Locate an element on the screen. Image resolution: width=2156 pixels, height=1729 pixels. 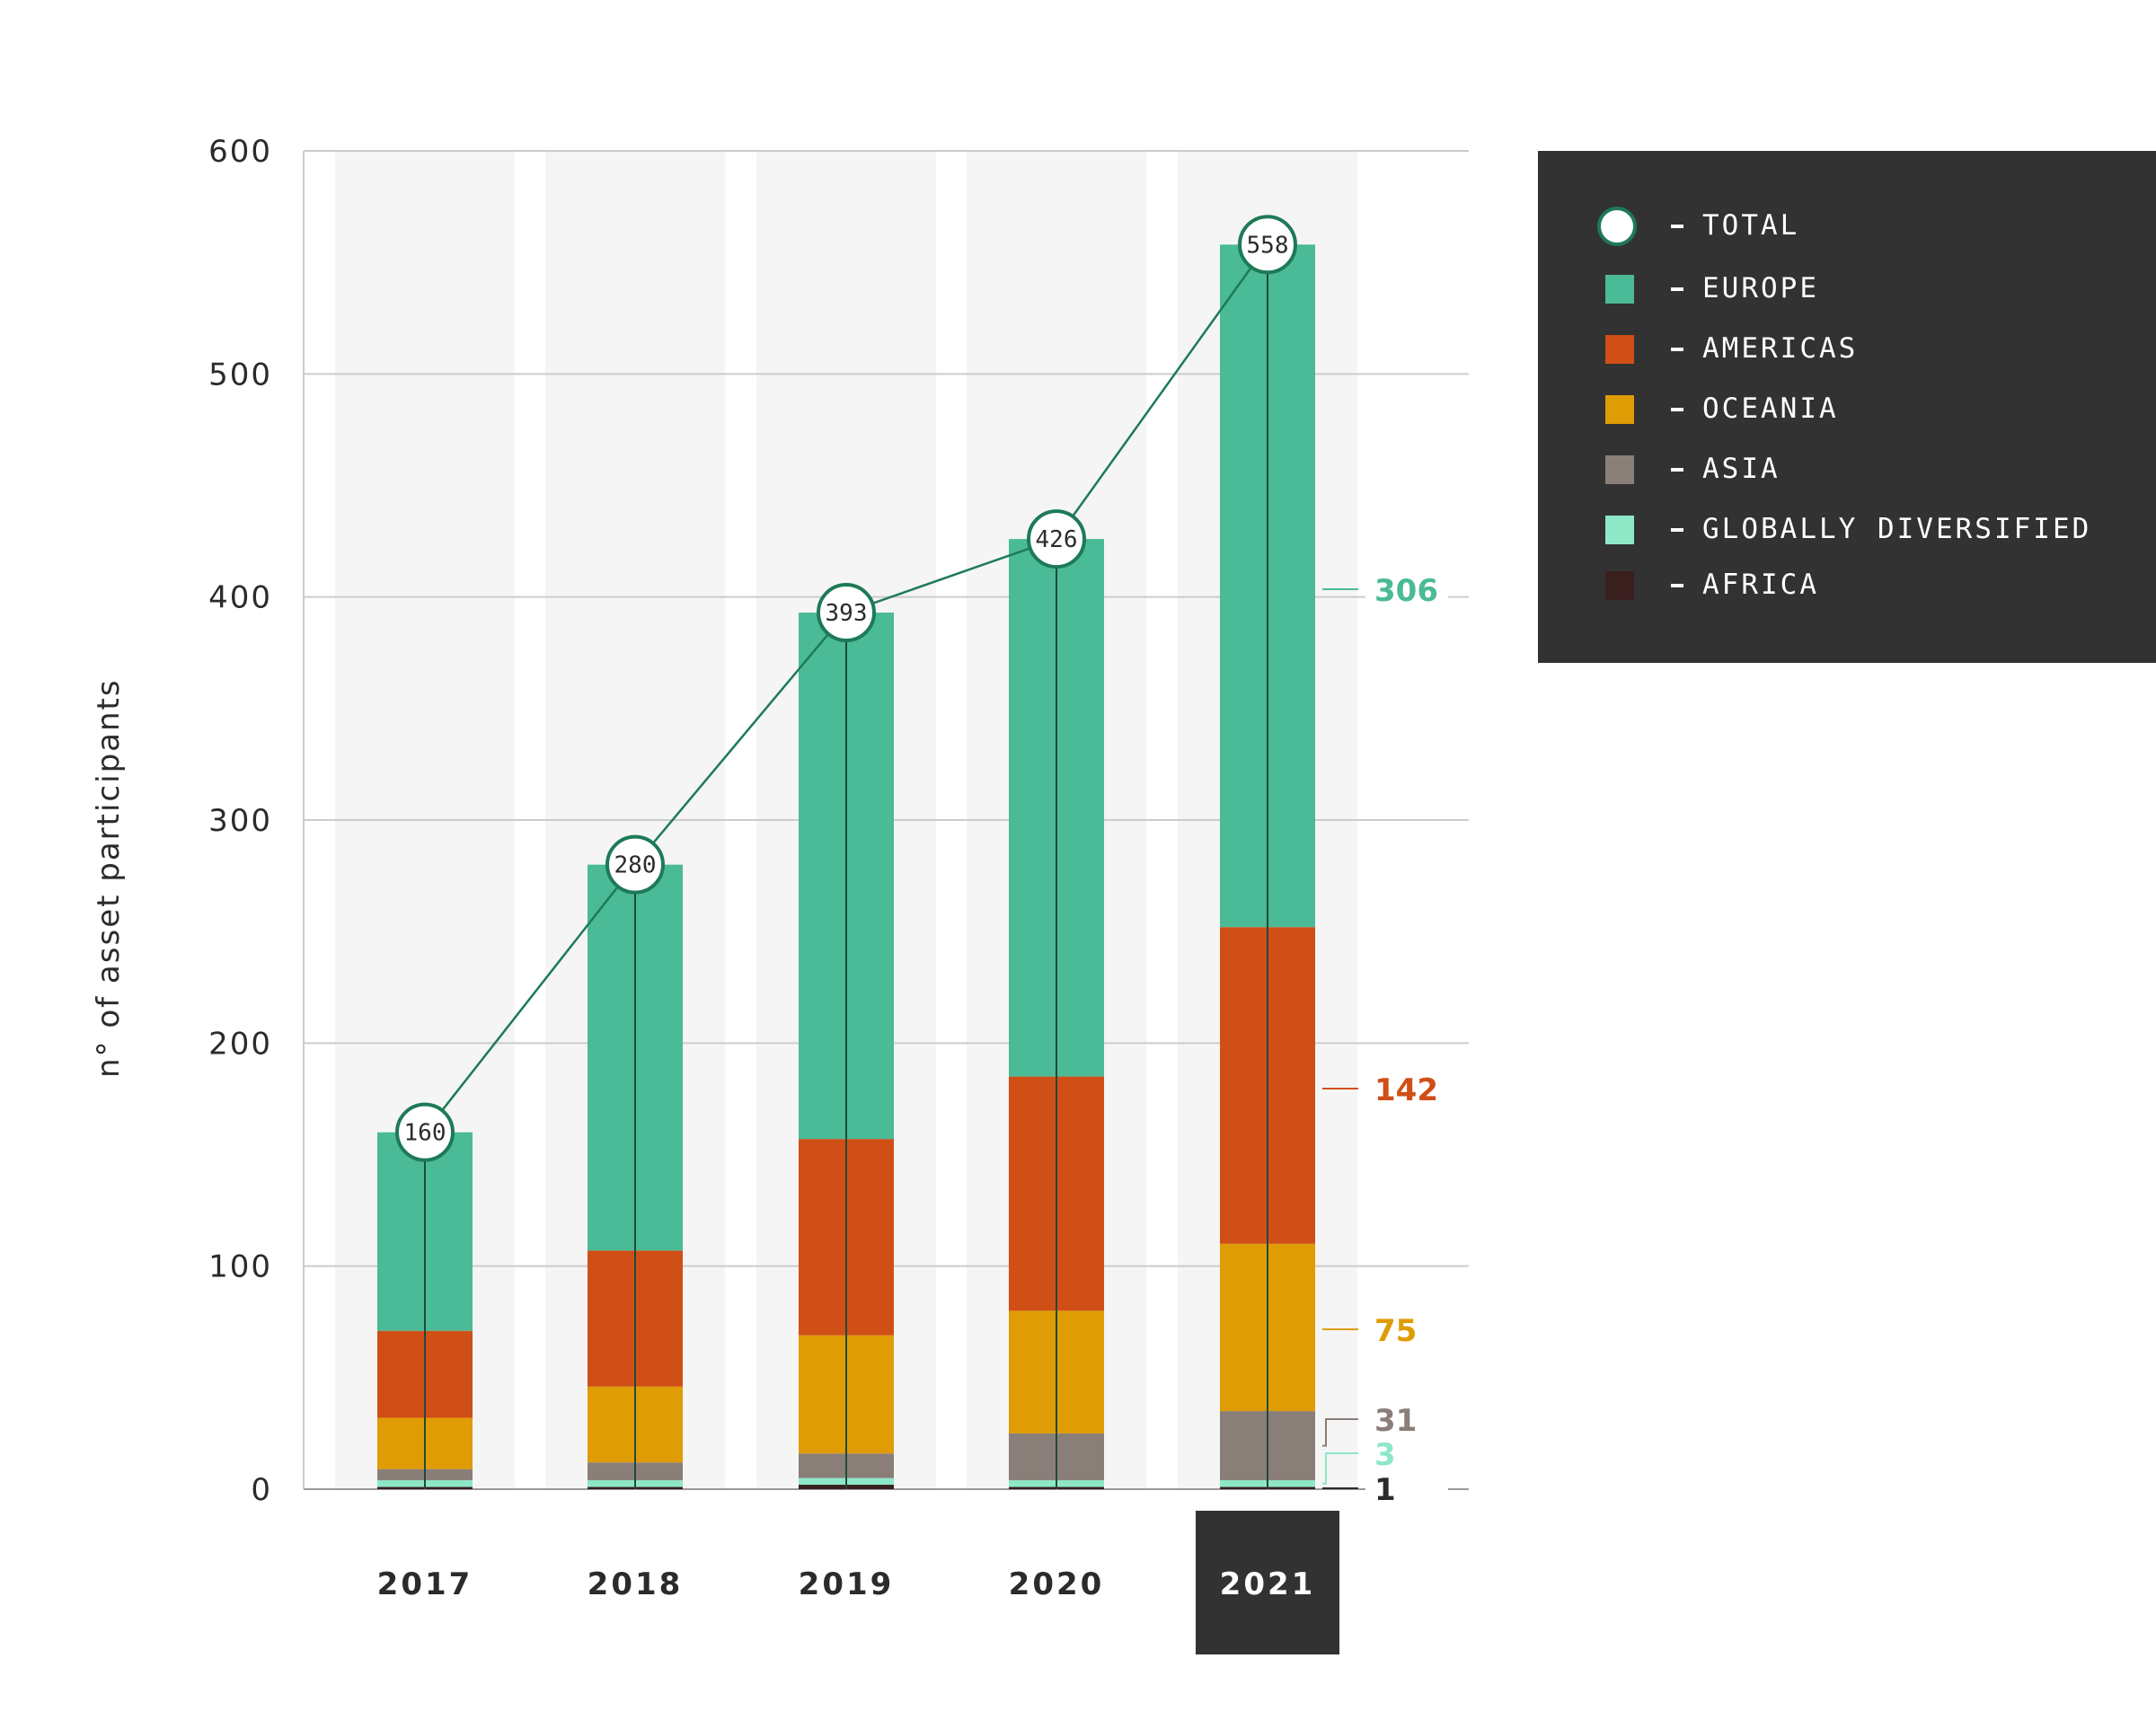
y-axis-ticks: 0 100 200 300 400 500 600 is located at coordinates (240, 821).